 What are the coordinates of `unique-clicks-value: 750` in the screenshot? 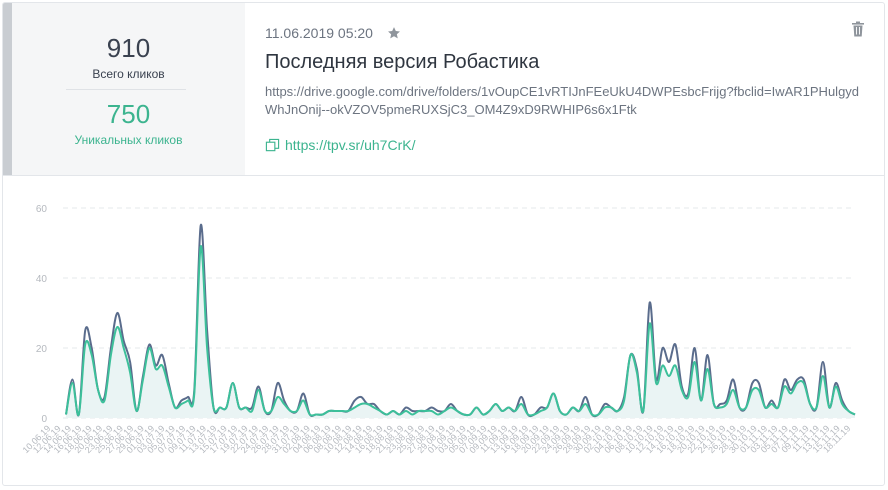 It's located at (128, 114).